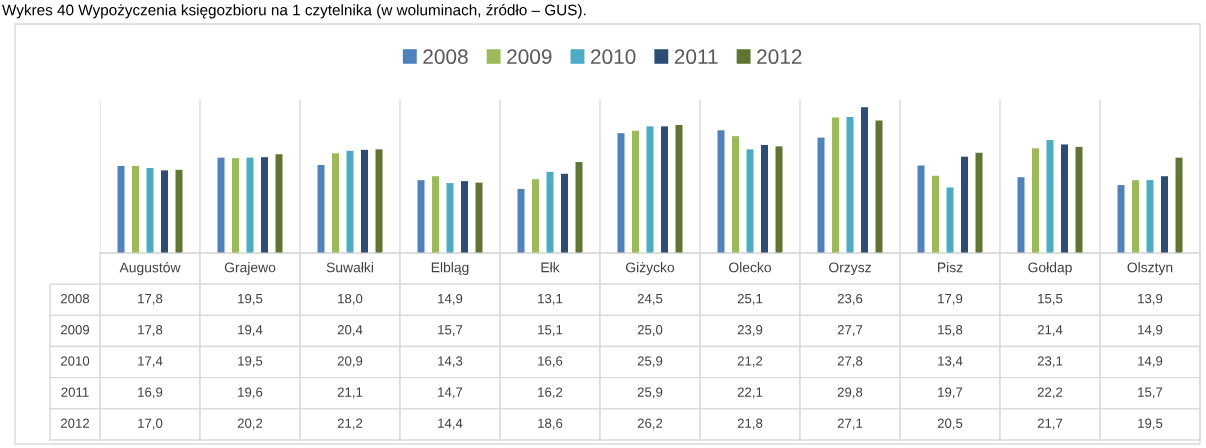 Image resolution: width=1206 pixels, height=448 pixels. Describe the element at coordinates (613, 57) in the screenshot. I see `legend-label: 2010` at that location.